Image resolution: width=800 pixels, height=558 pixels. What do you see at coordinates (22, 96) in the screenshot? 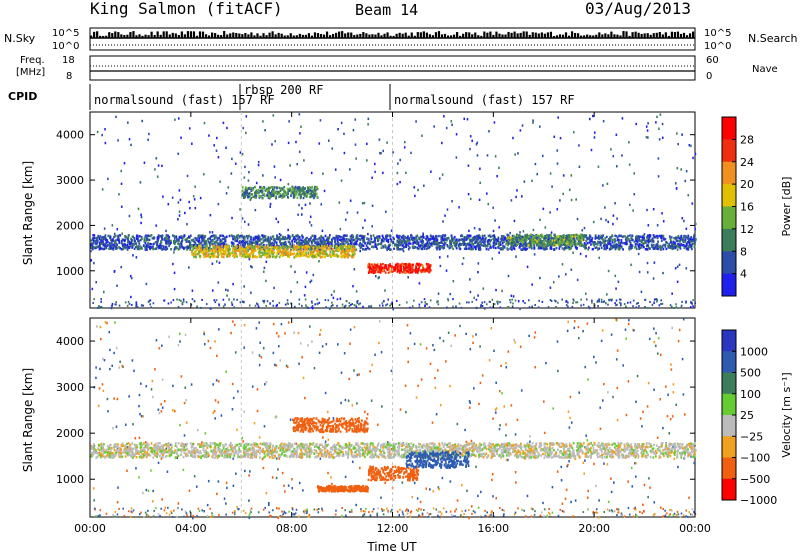
I see `cpid-label: CPID` at bounding box center [22, 96].